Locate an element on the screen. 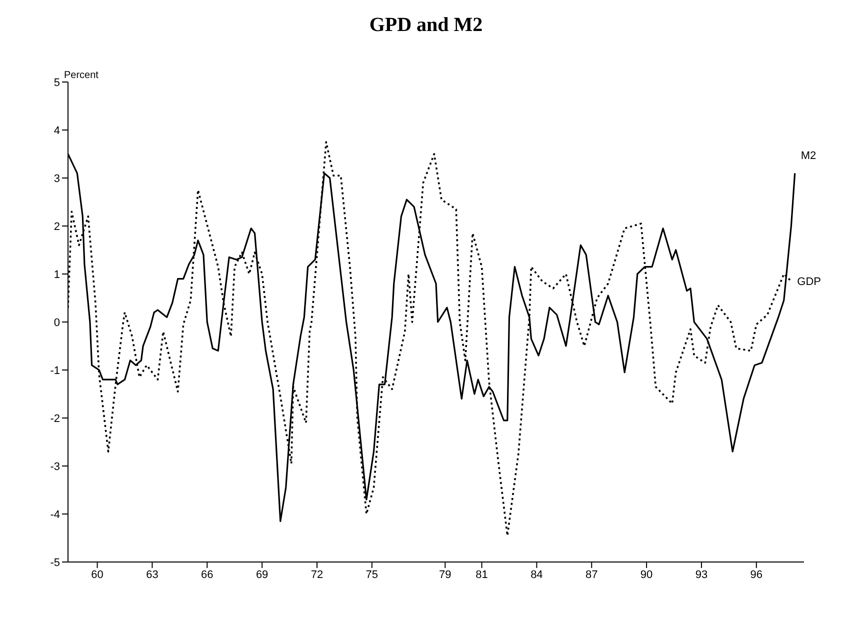  series-label: M2 is located at coordinates (808, 156).